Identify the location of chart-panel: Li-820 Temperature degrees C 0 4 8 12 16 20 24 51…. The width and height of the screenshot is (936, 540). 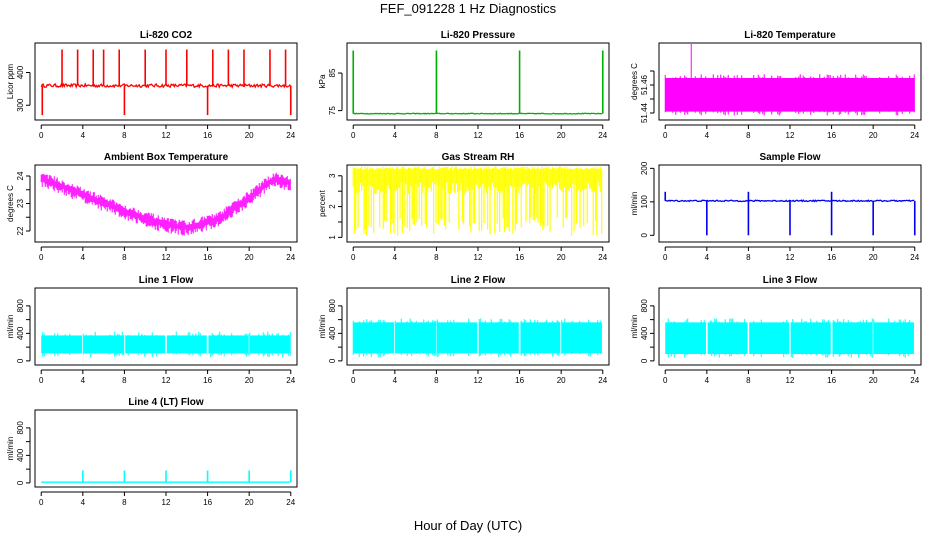
(776, 85).